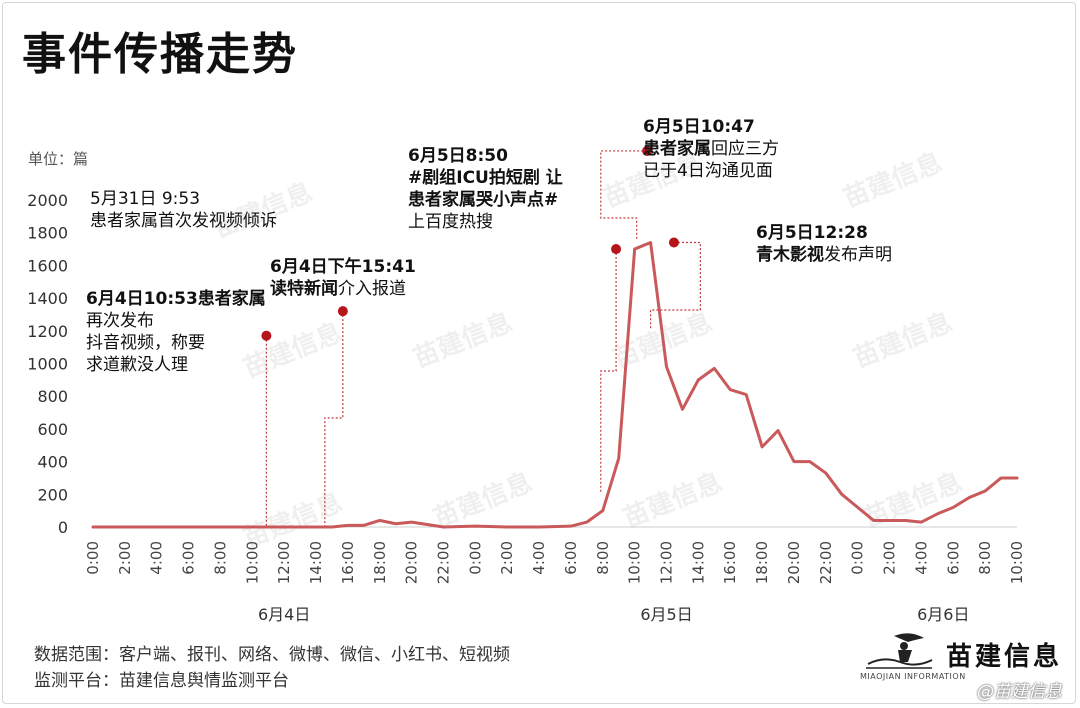  What do you see at coordinates (47, 298) in the screenshot?
I see `y-tick-label: 1400` at bounding box center [47, 298].